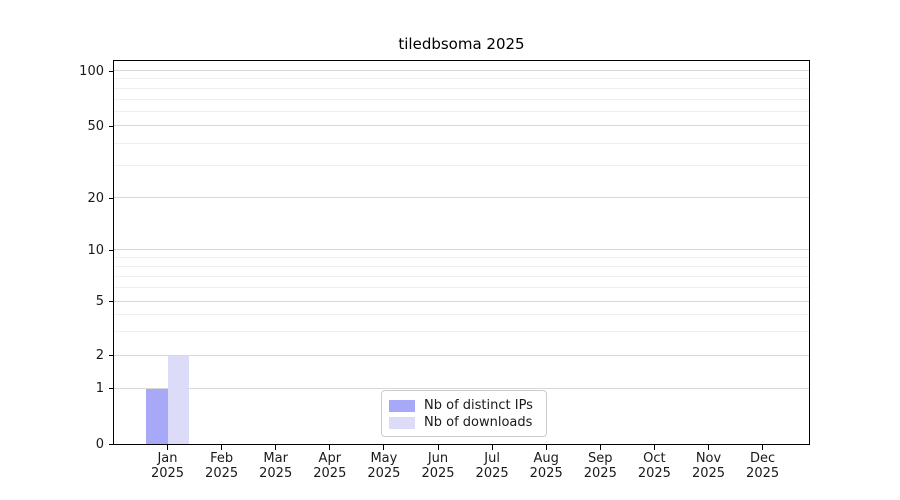 The width and height of the screenshot is (900, 500). I want to click on y-tick-label: 1, so click(99, 389).